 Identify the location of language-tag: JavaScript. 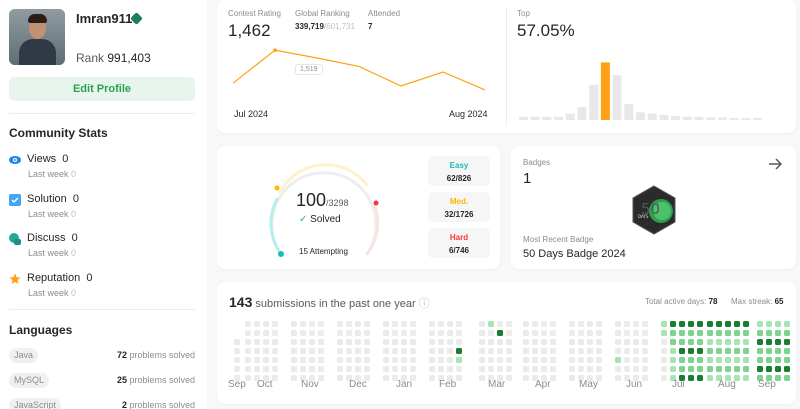
(35, 403).